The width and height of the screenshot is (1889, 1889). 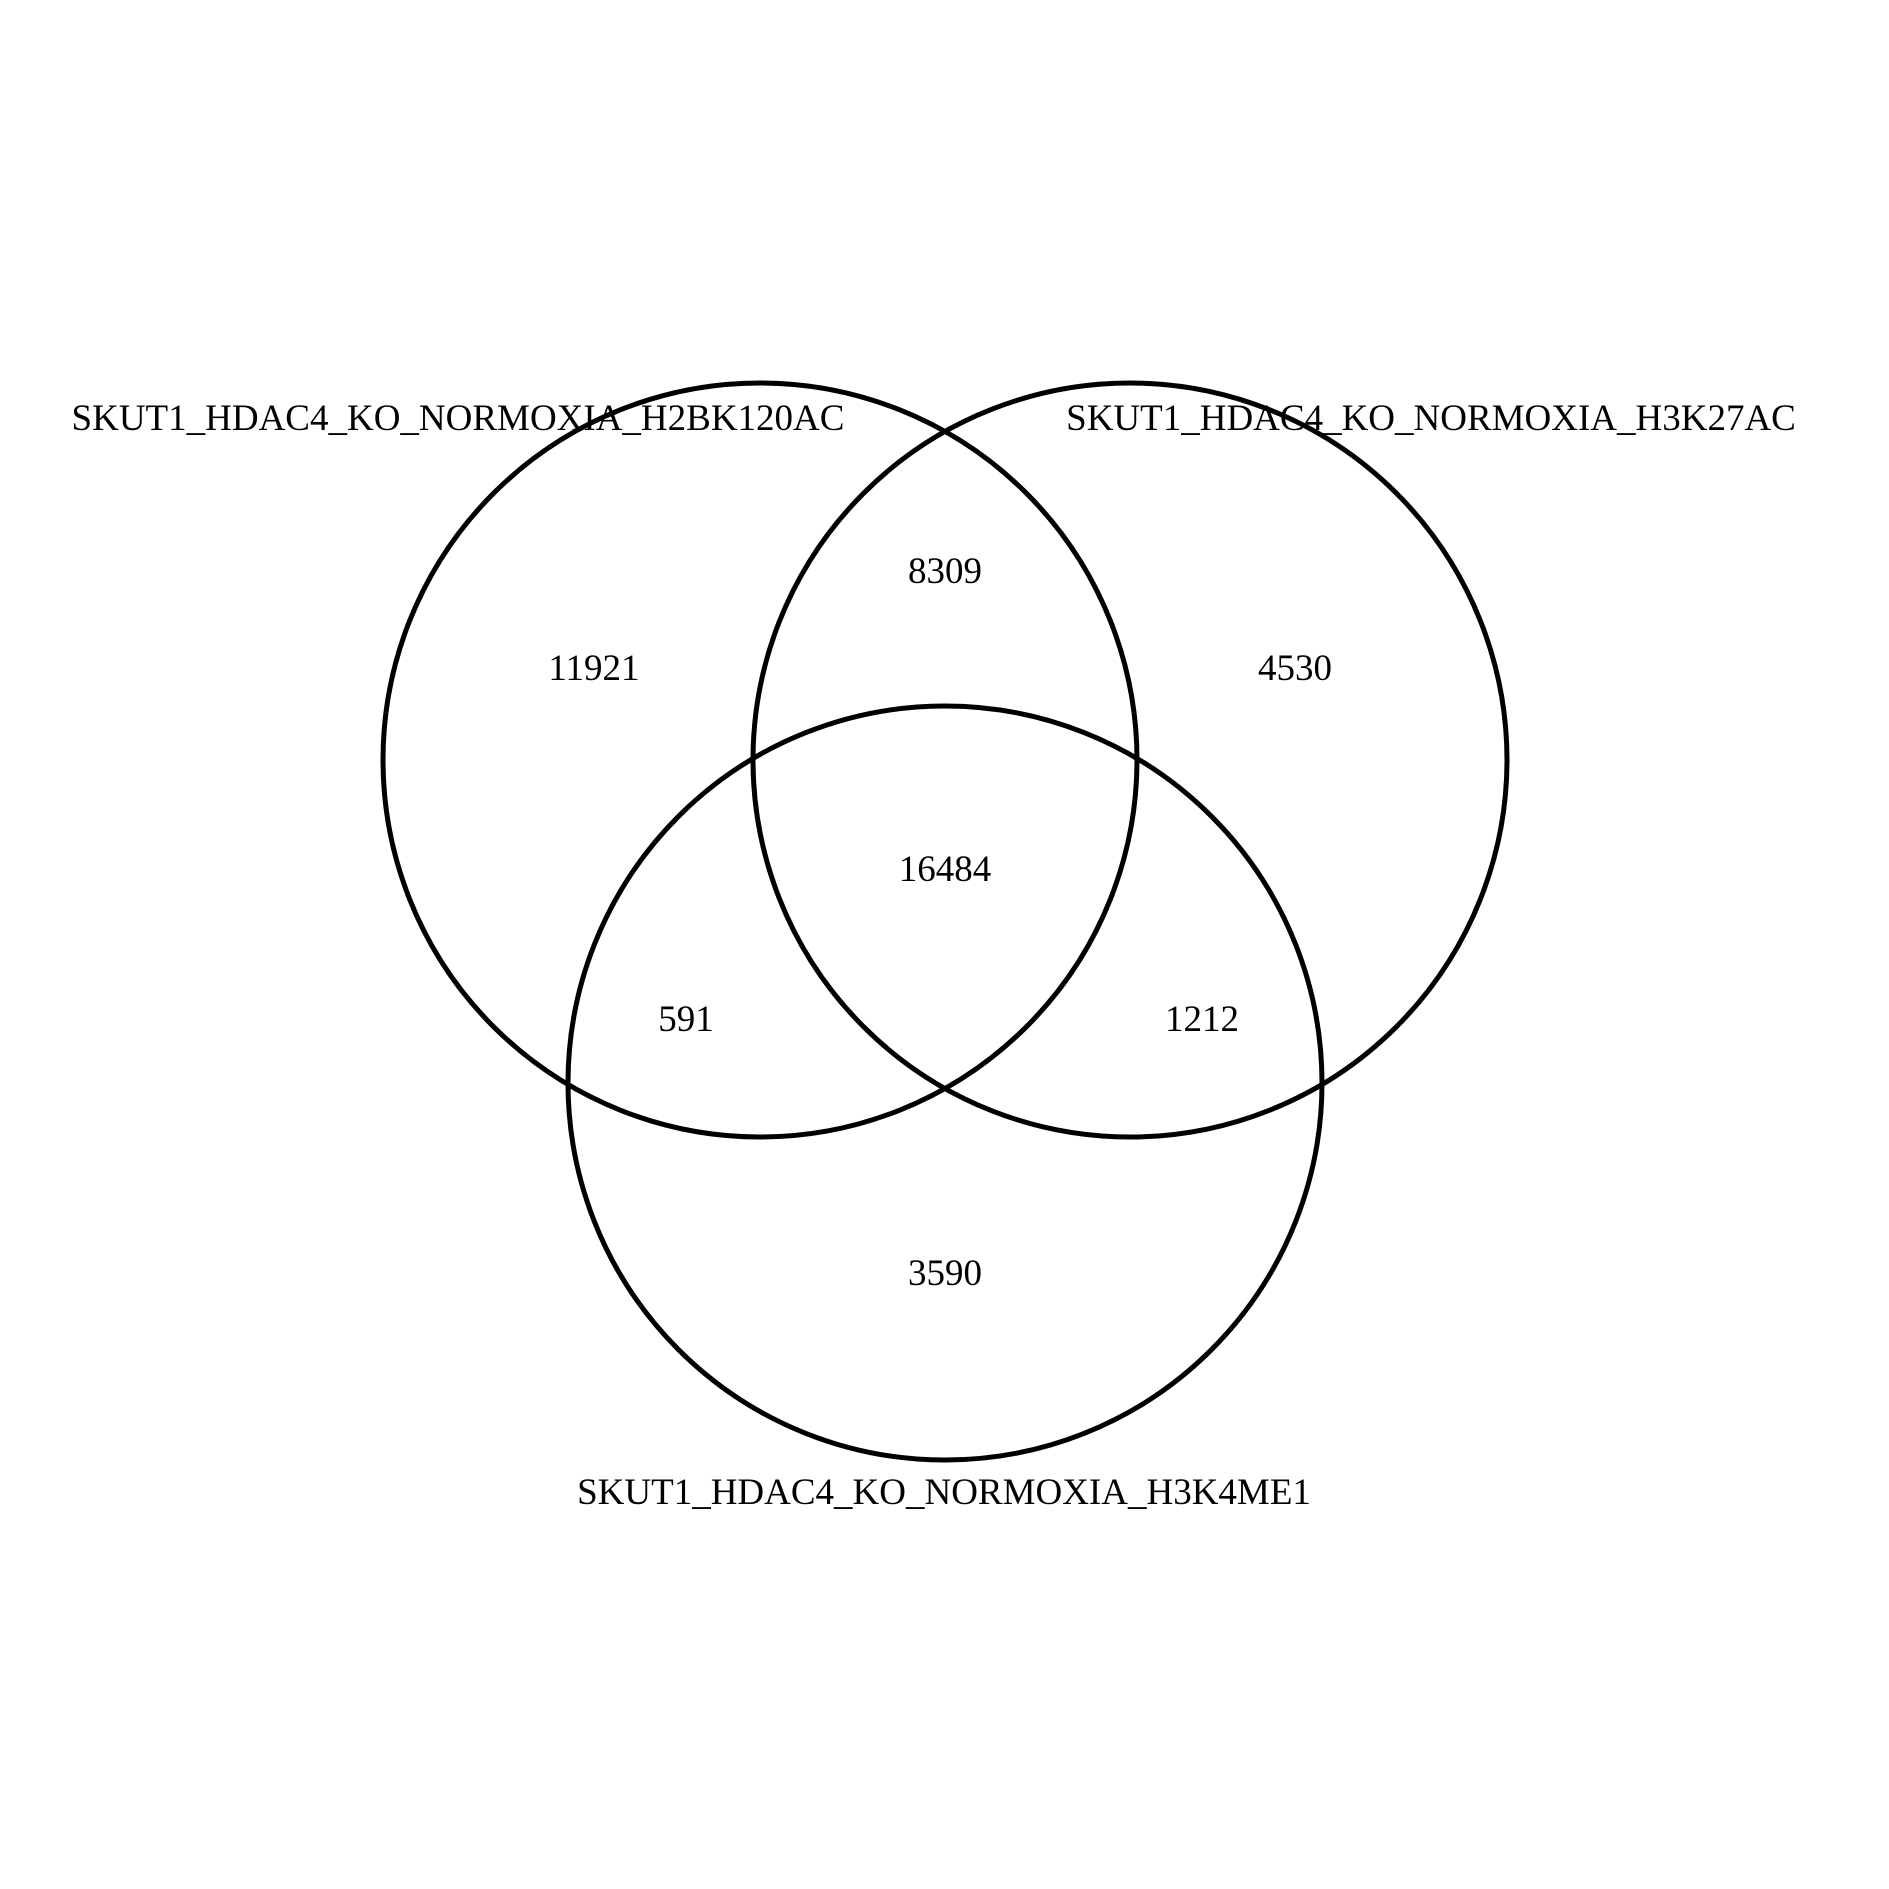 I want to click on count-h3k27ac-h3k4me1: 1212, so click(x=1202, y=1019).